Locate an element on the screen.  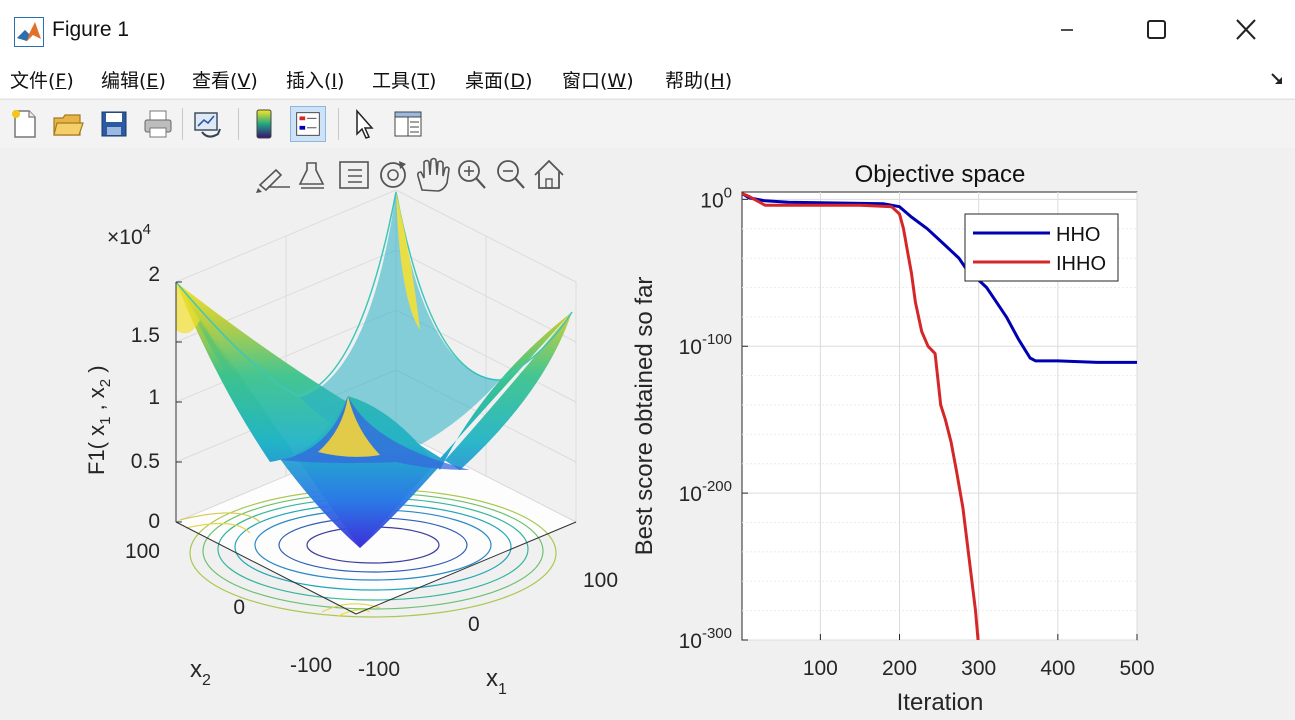
surface-top-peak is located at coordinates (408, 261).